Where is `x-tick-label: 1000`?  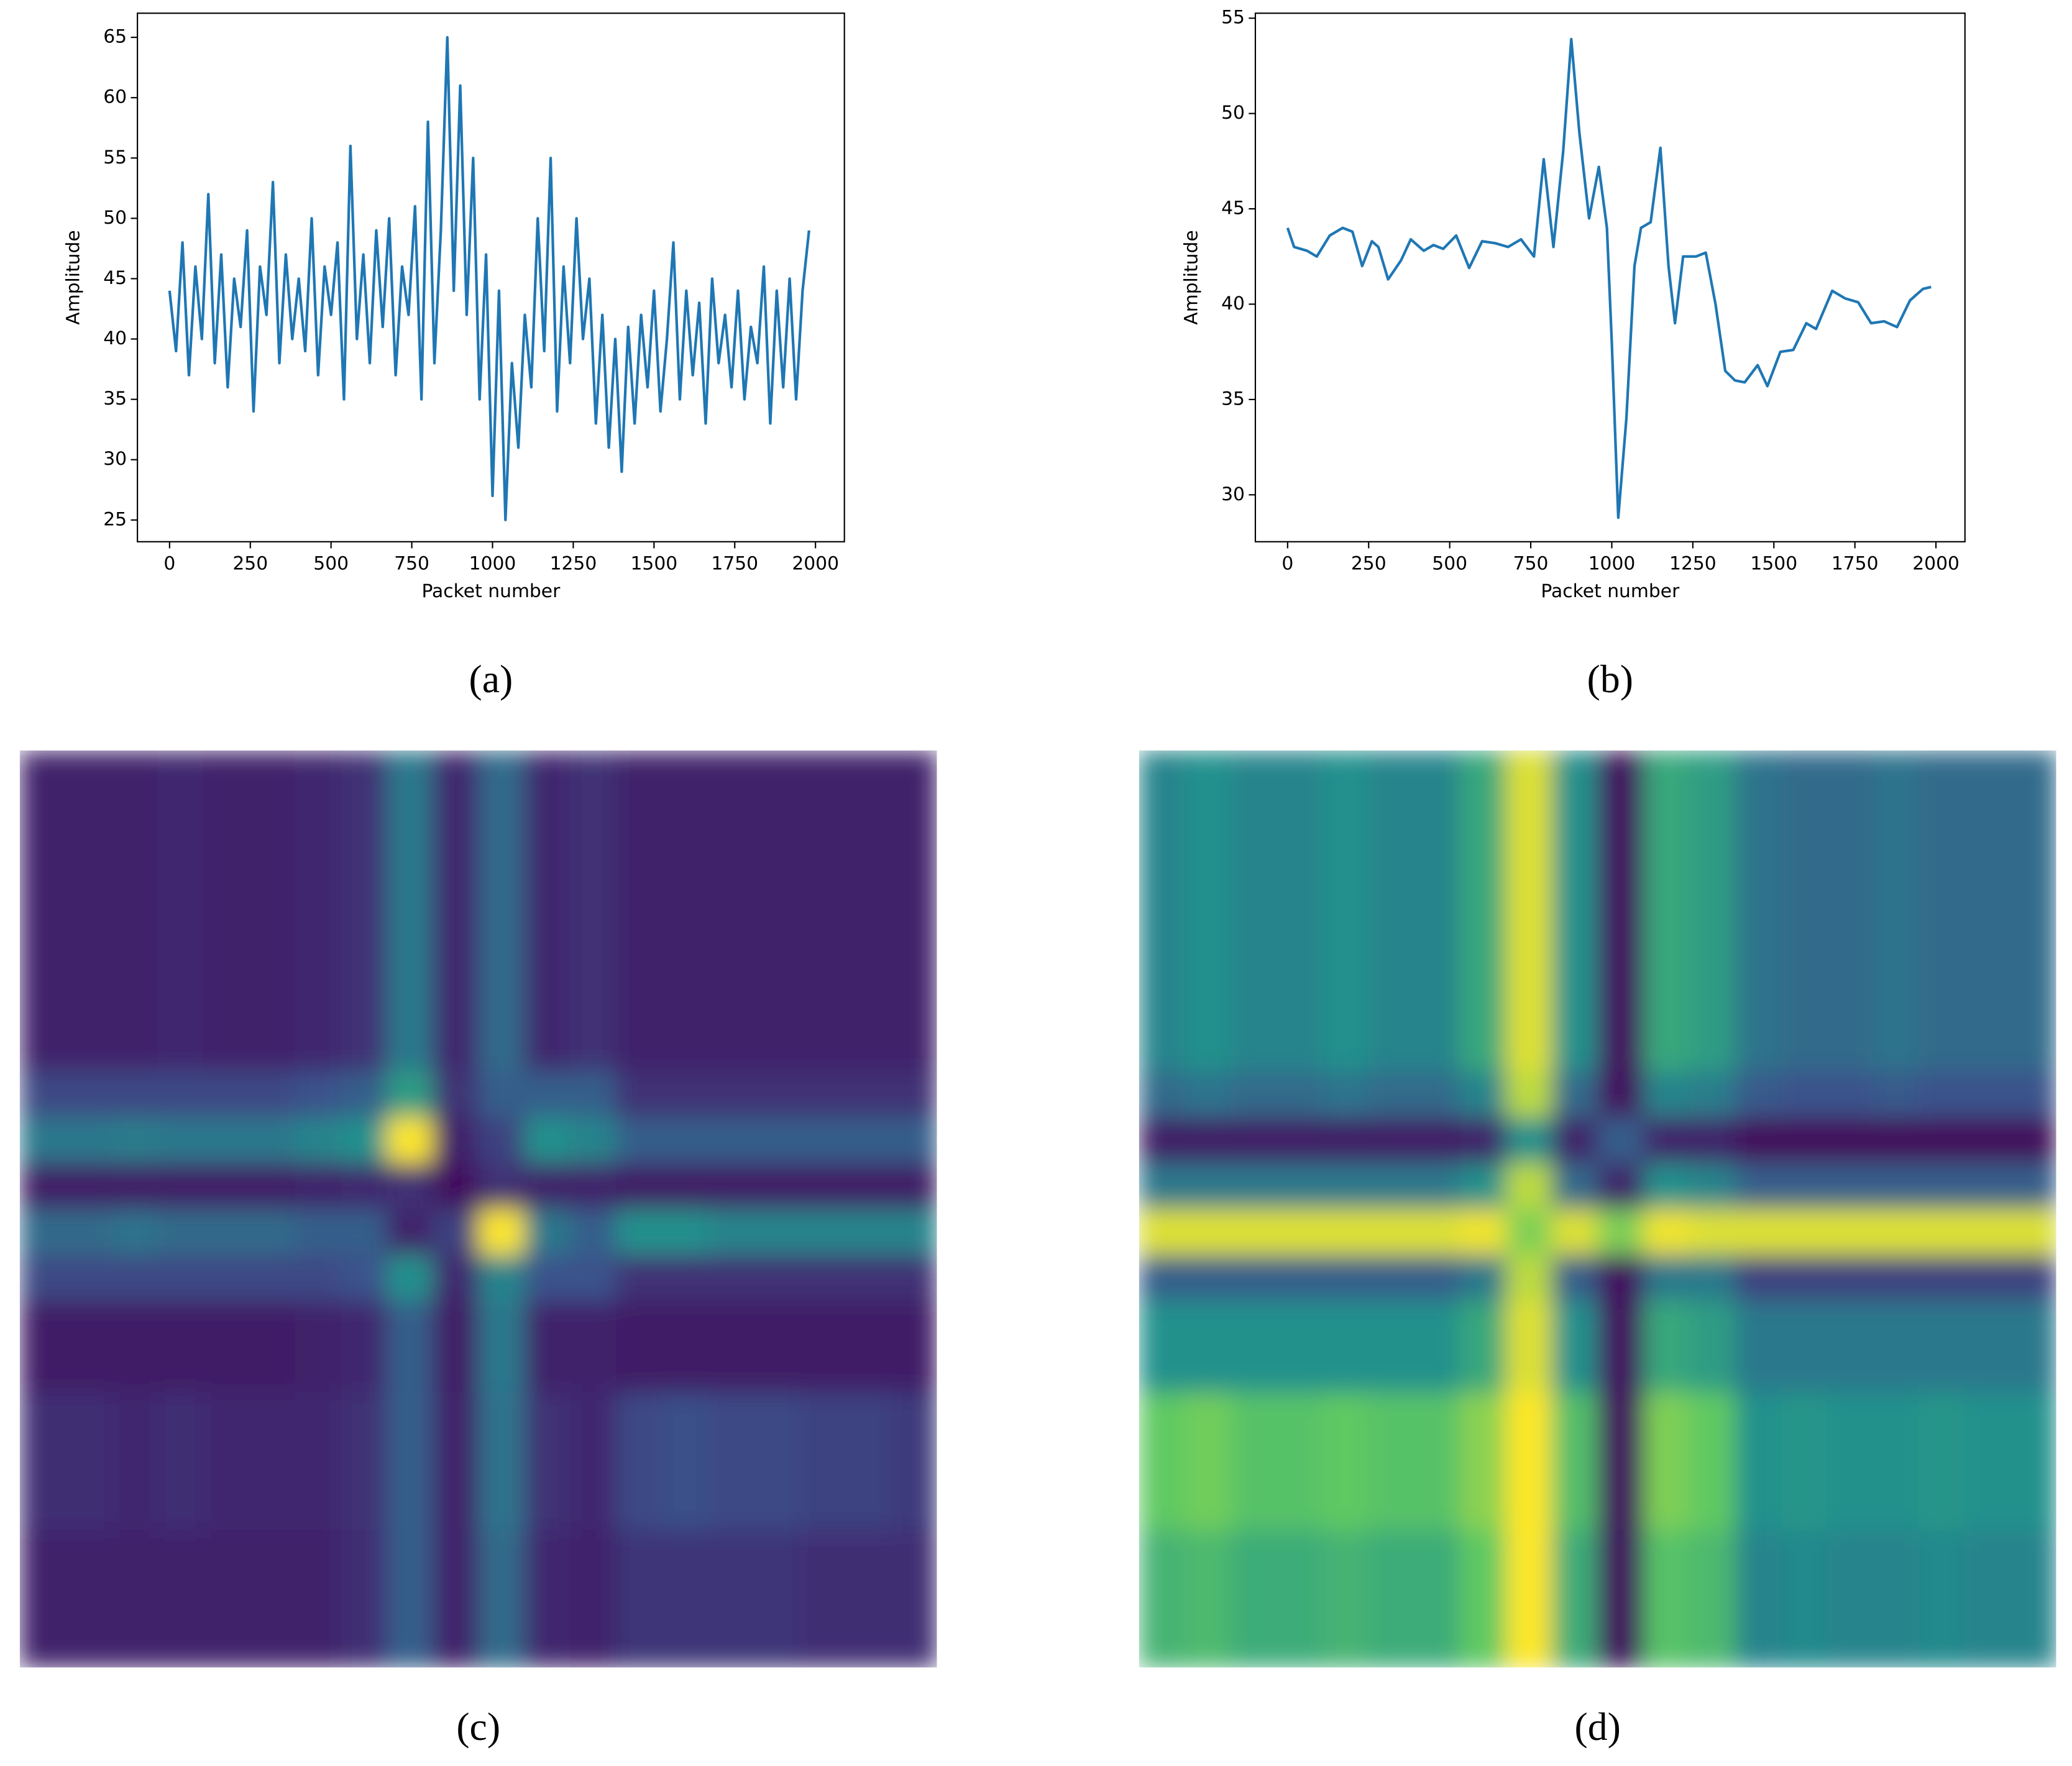 x-tick-label: 1000 is located at coordinates (492, 563).